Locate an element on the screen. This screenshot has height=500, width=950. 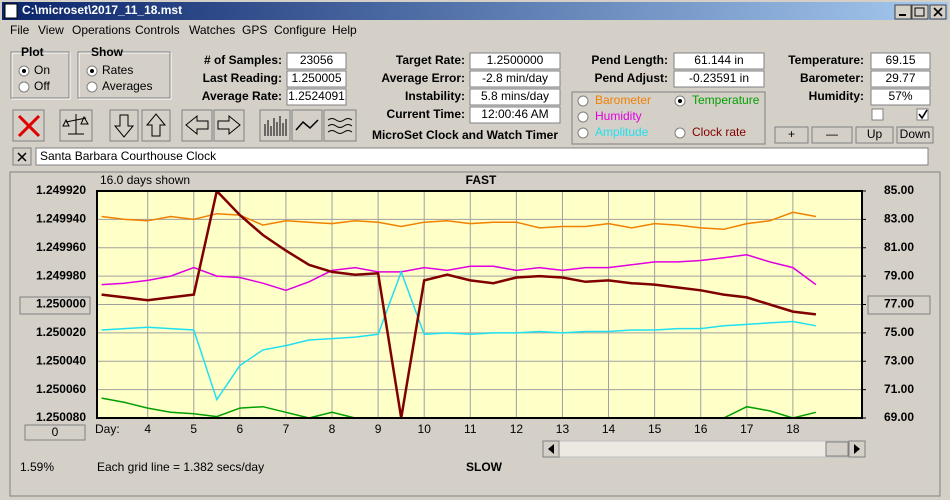
days-shown: 16.0 days shown is located at coordinates (145, 180).